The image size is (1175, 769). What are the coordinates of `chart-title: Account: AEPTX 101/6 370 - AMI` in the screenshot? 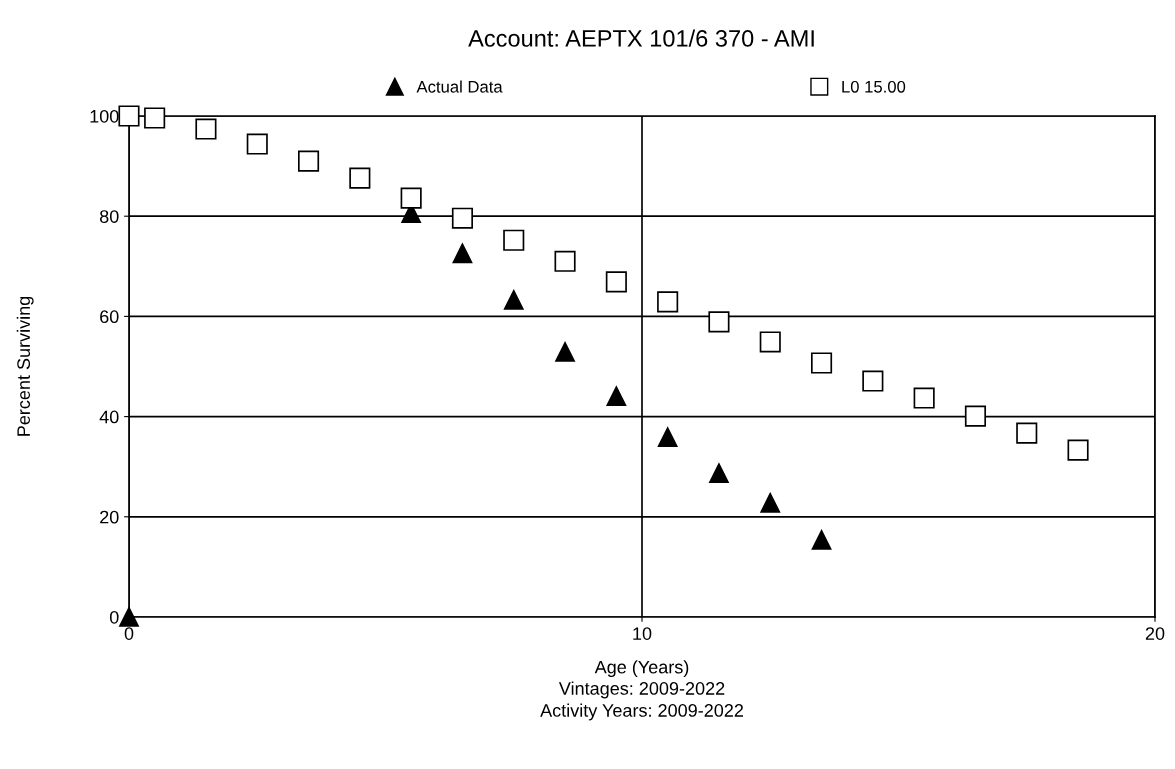 It's located at (641, 38).